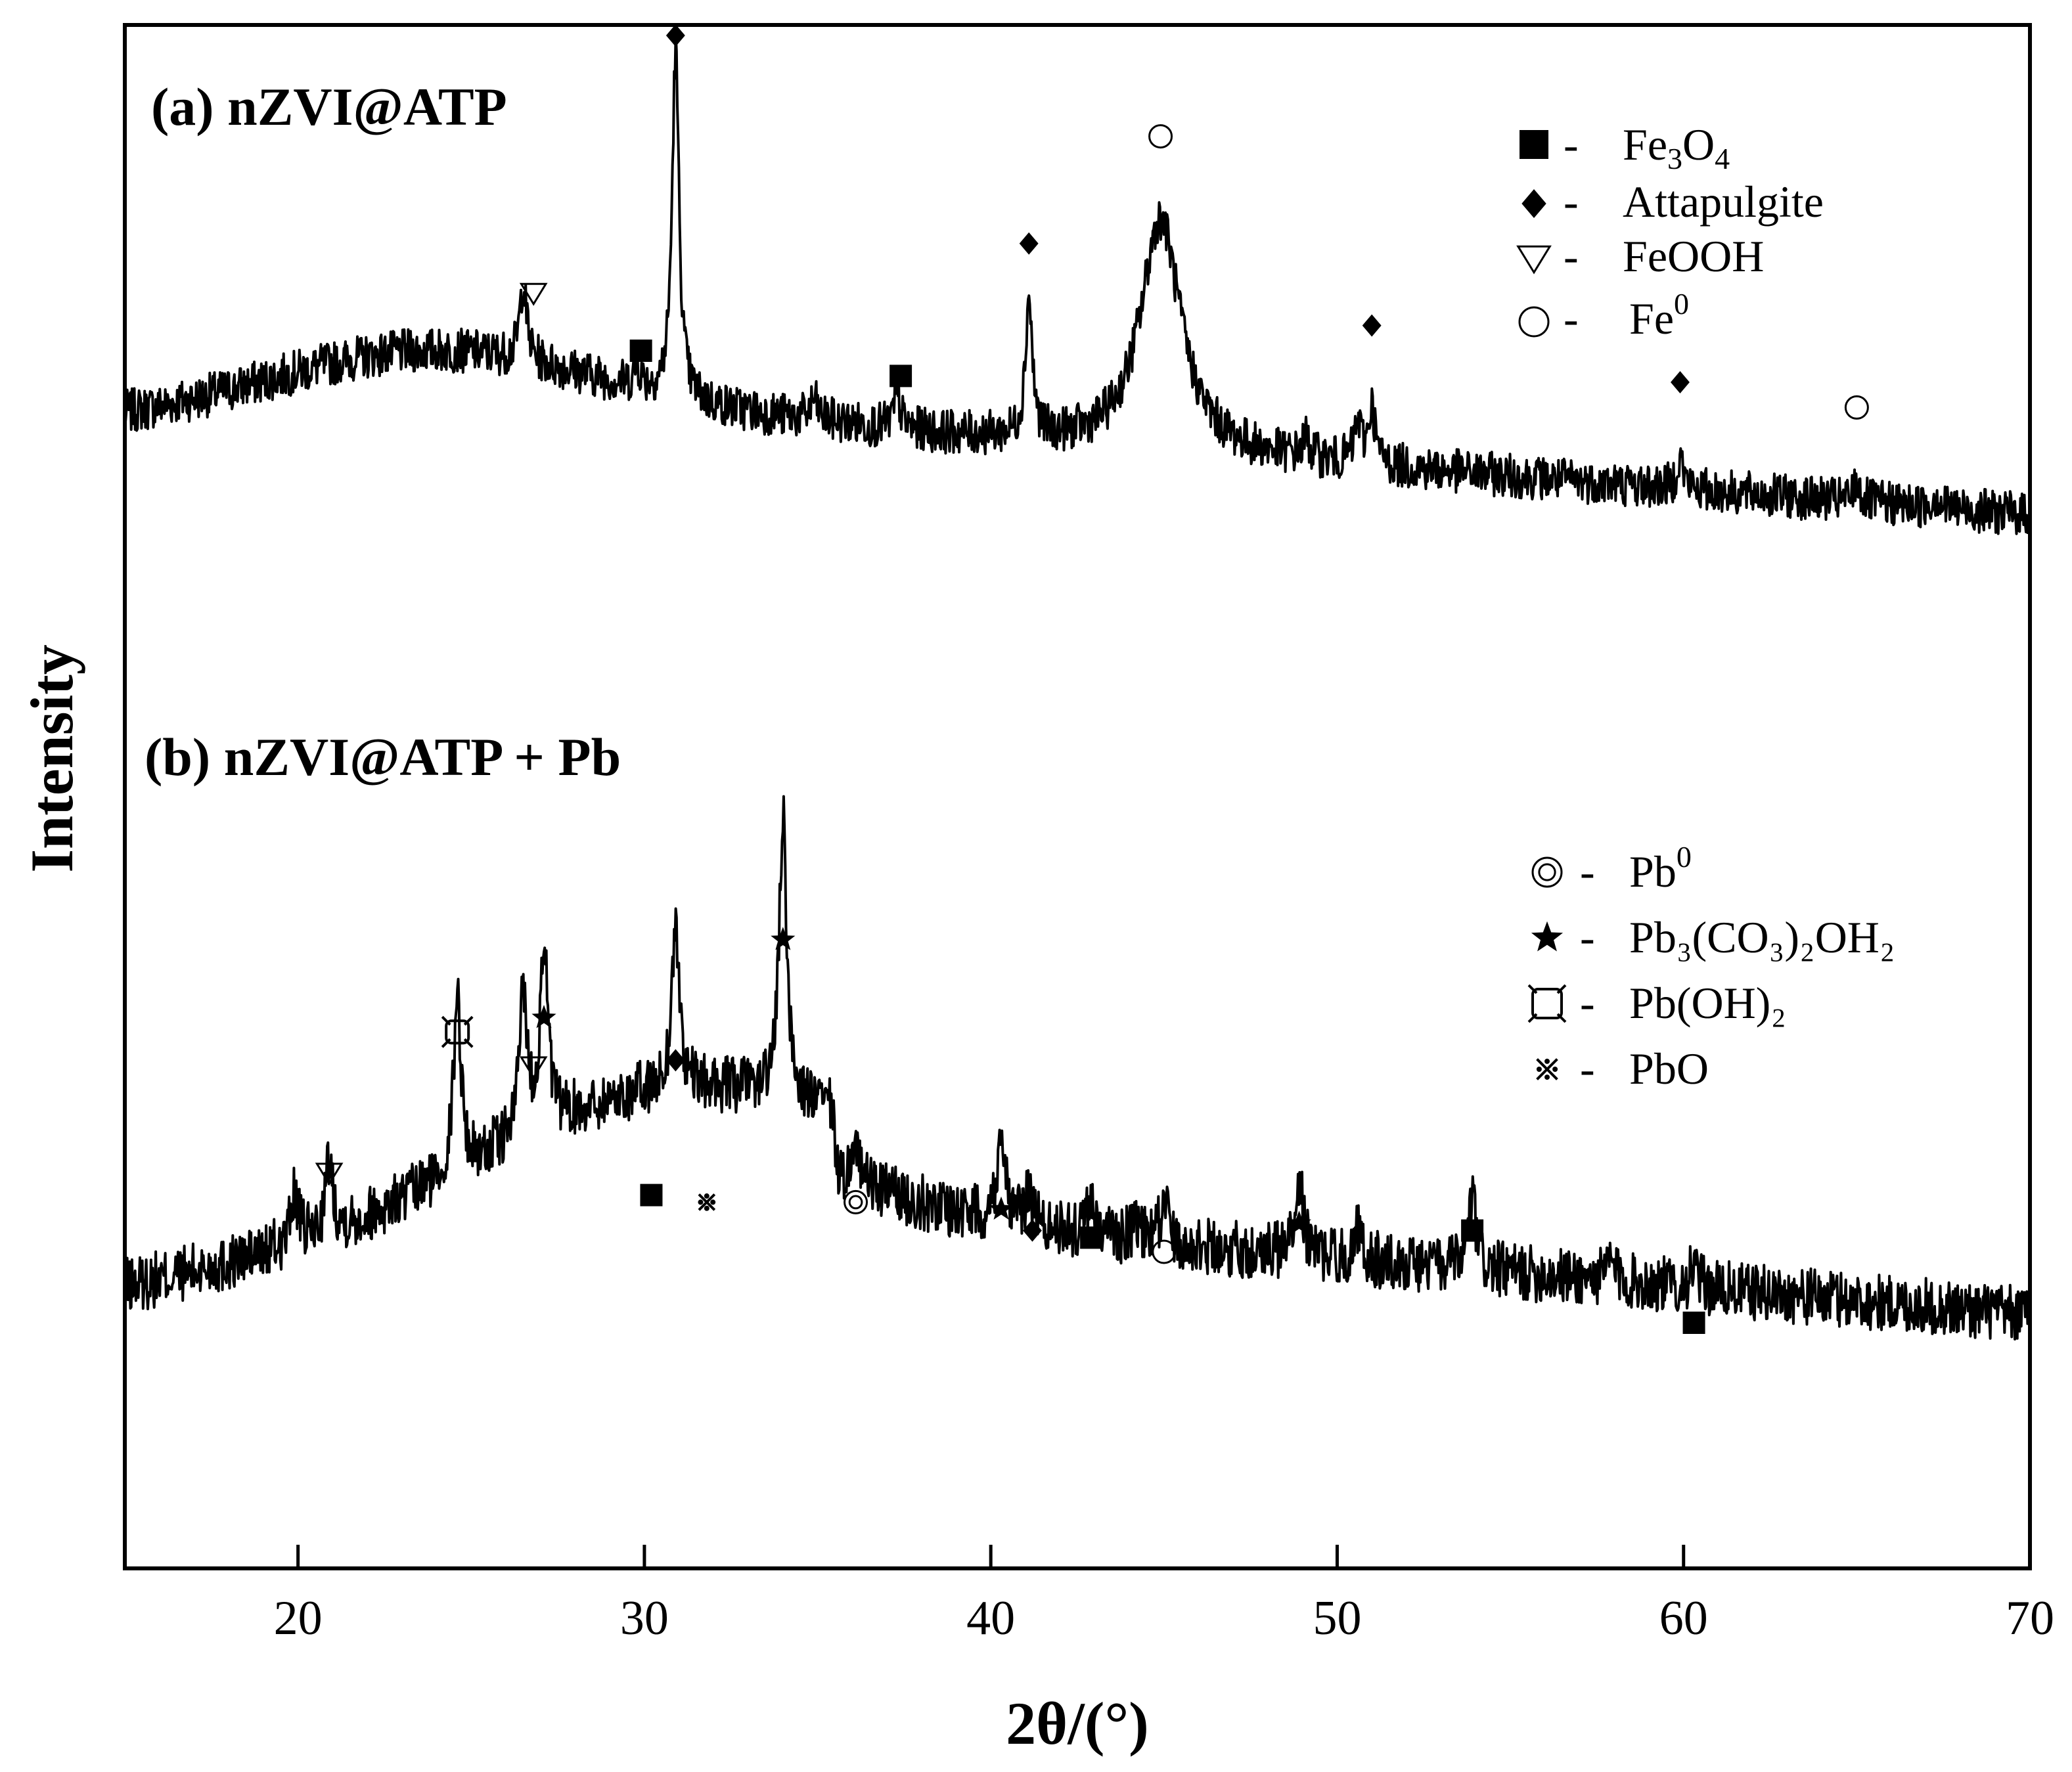 This screenshot has width=2072, height=1772. Describe the element at coordinates (1676, 147) in the screenshot. I see `legend-a-fe3o4-label: Fe3O4` at that location.